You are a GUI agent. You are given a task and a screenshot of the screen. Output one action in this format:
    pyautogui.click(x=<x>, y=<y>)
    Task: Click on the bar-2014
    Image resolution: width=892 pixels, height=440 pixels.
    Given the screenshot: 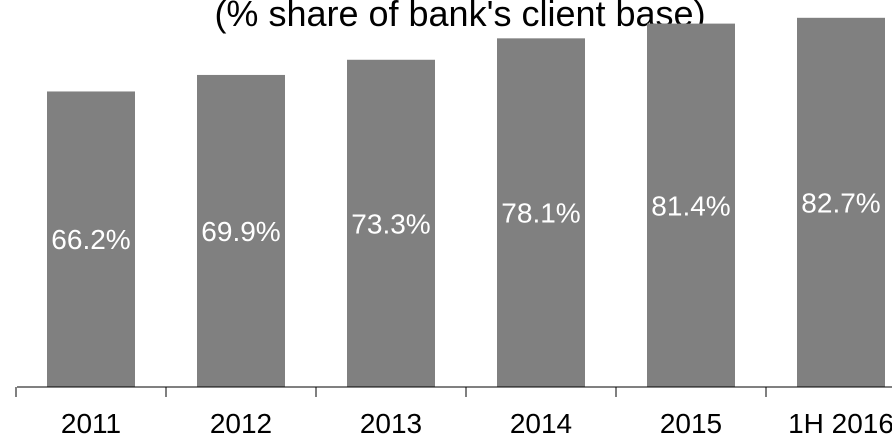 What is the action you would take?
    pyautogui.click(x=541, y=212)
    